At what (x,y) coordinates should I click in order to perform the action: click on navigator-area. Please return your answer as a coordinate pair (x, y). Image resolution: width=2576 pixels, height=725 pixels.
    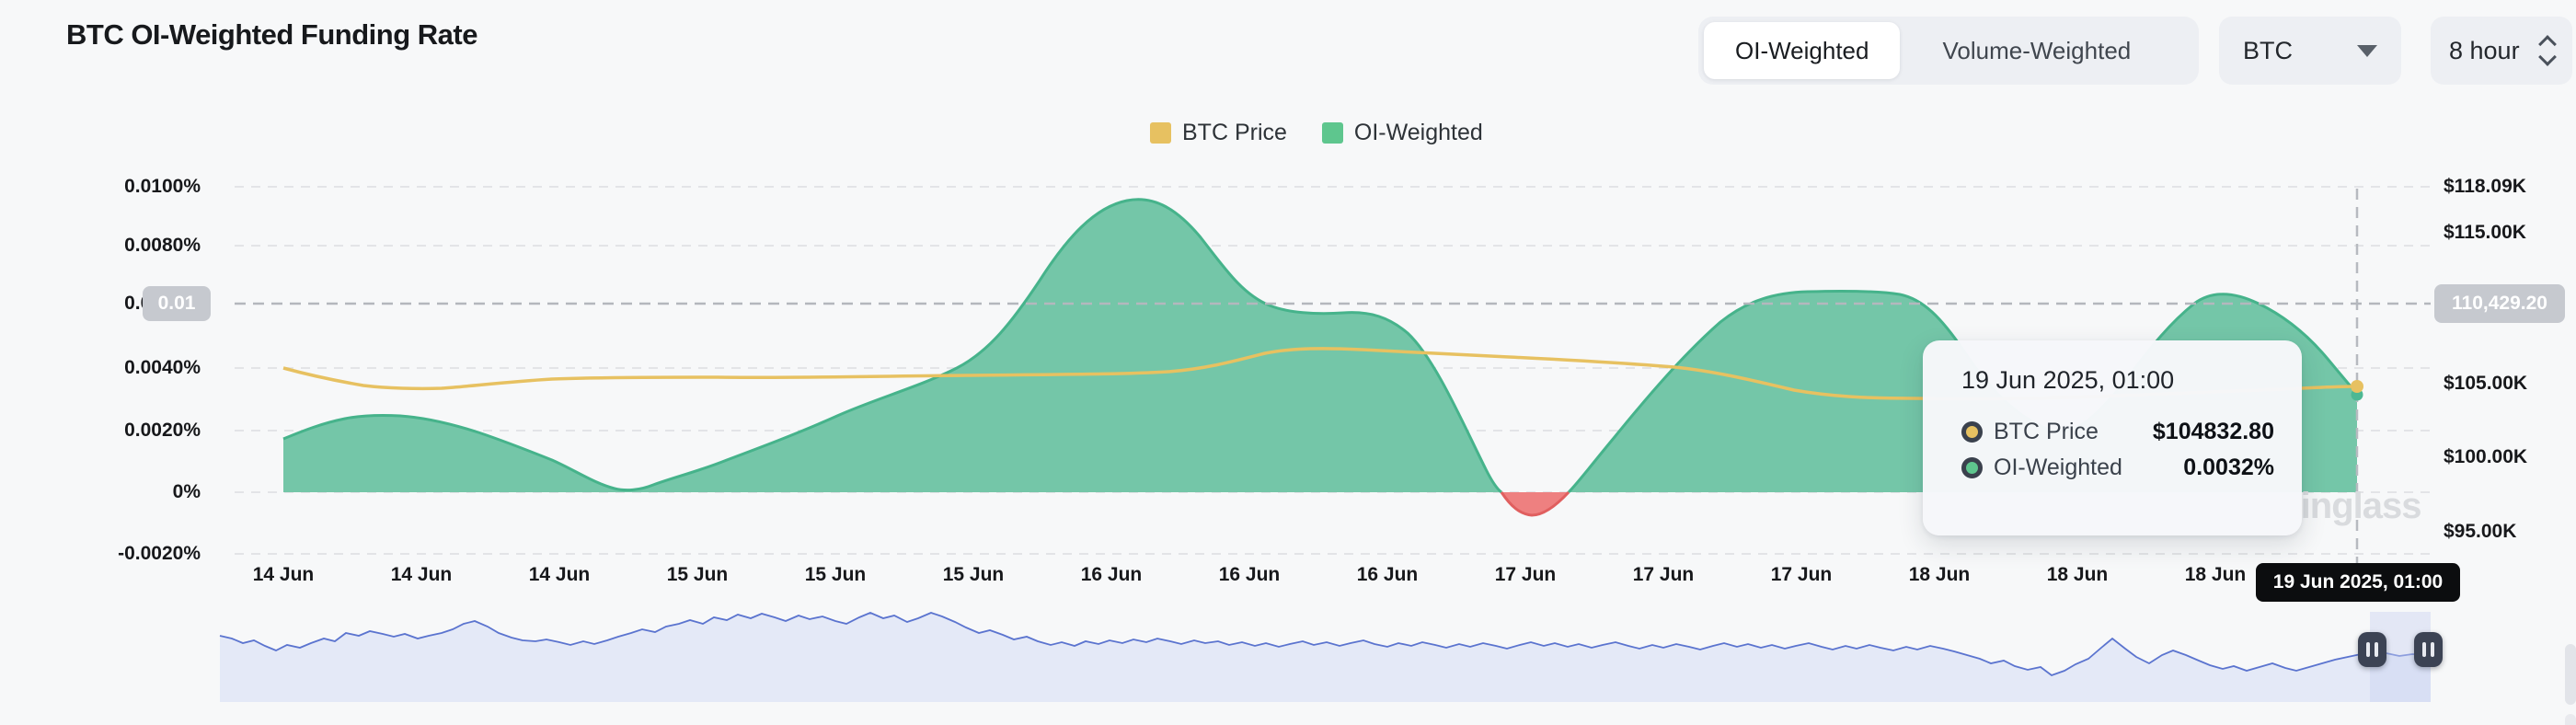
    Looking at the image, I should click on (1325, 657).